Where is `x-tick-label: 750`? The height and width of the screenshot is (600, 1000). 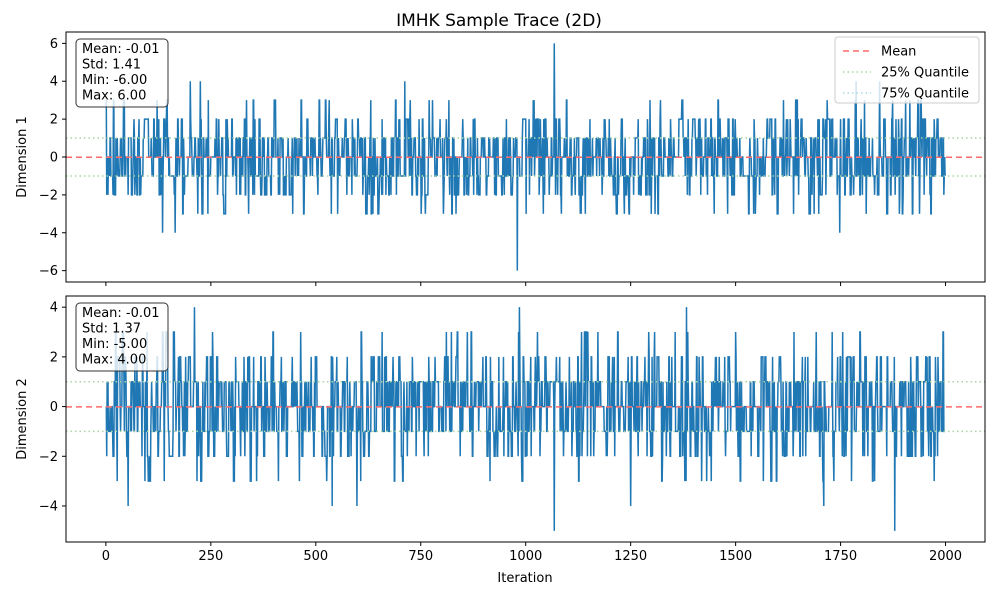
x-tick-label: 750 is located at coordinates (420, 556).